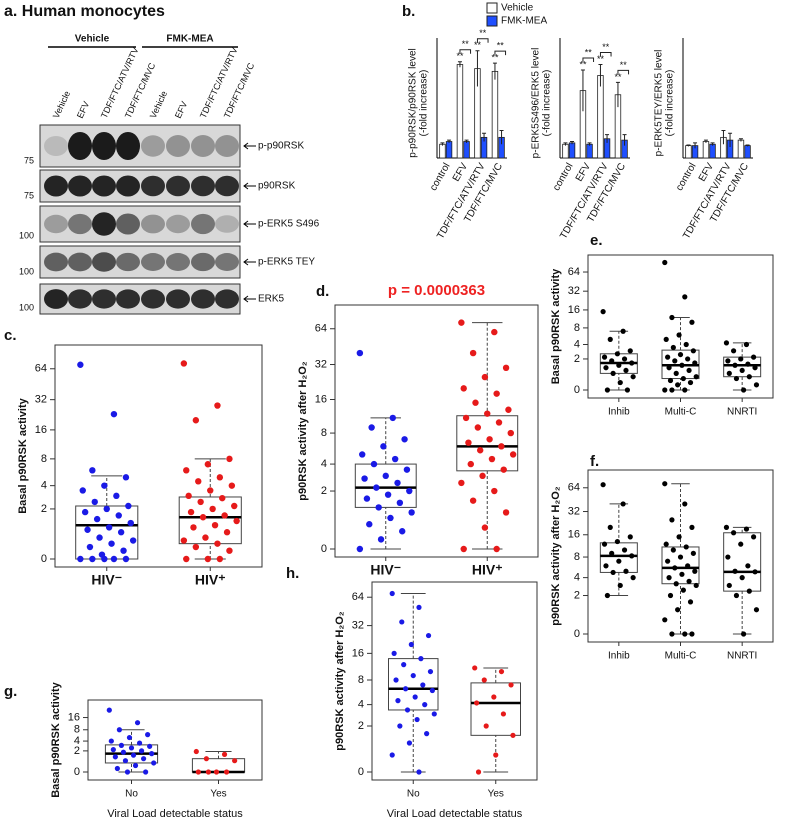 This screenshot has width=800, height=825. Describe the element at coordinates (358, 597) in the screenshot. I see `y-tick-label: 64` at that location.